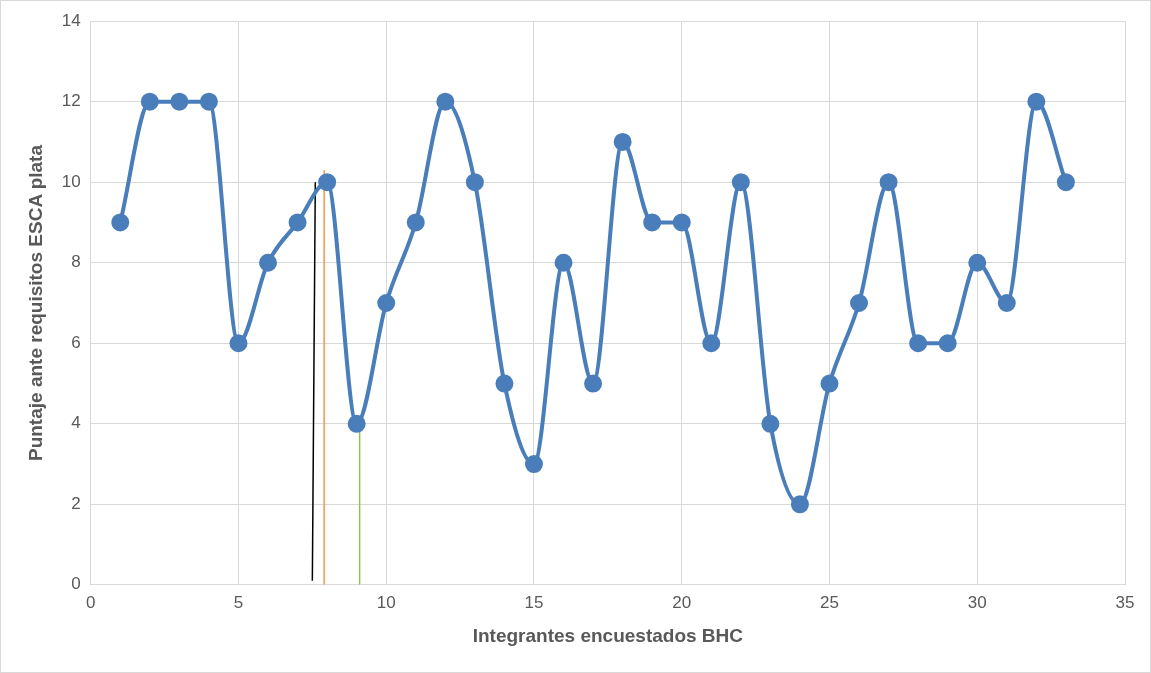 This screenshot has width=1151, height=673. Describe the element at coordinates (534, 602) in the screenshot. I see `x-tick-label: 15` at that location.